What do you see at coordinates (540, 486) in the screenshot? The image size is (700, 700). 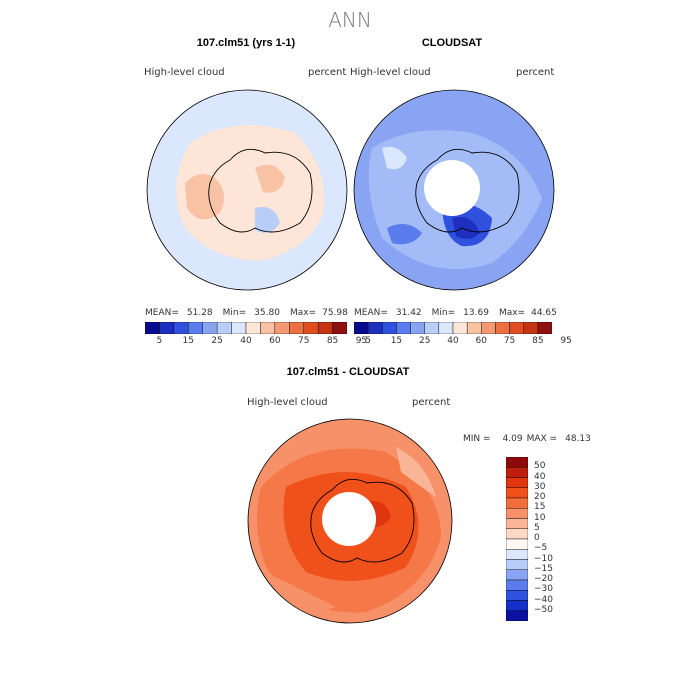 I see `difference-colorbar-label: 30` at bounding box center [540, 486].